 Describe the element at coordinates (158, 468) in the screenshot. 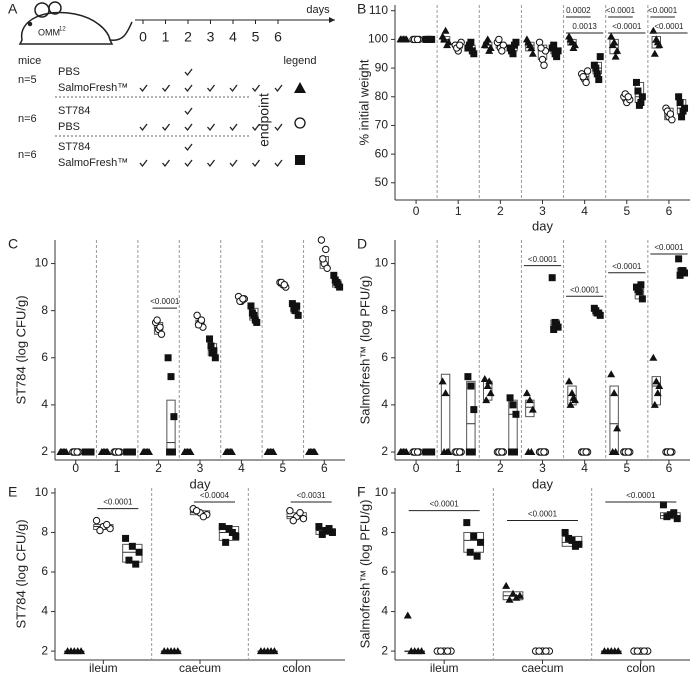

I see `x-tick-label: 2` at that location.